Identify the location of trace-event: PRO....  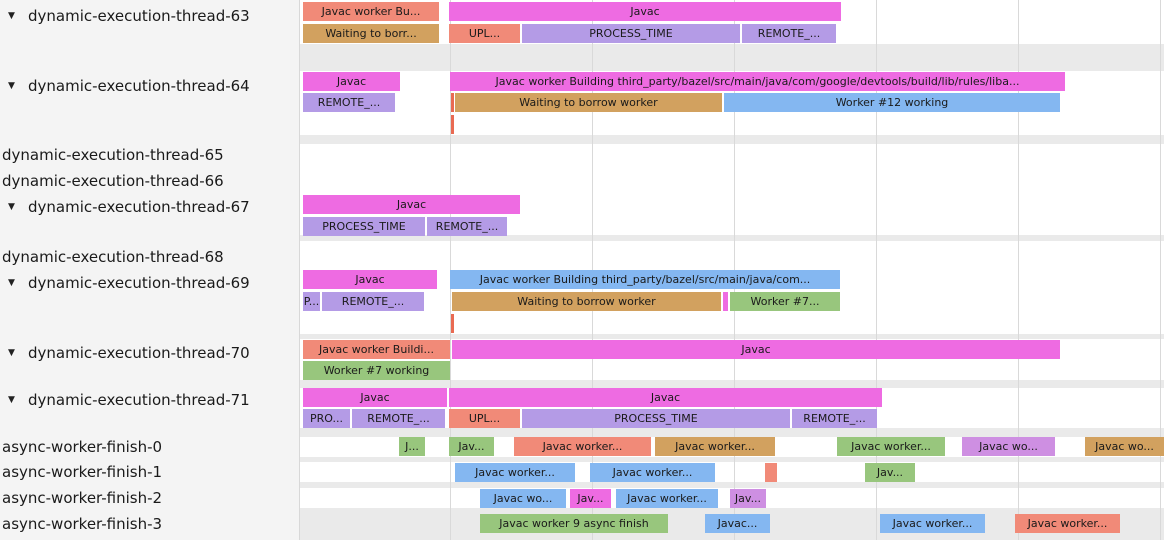
(326, 418).